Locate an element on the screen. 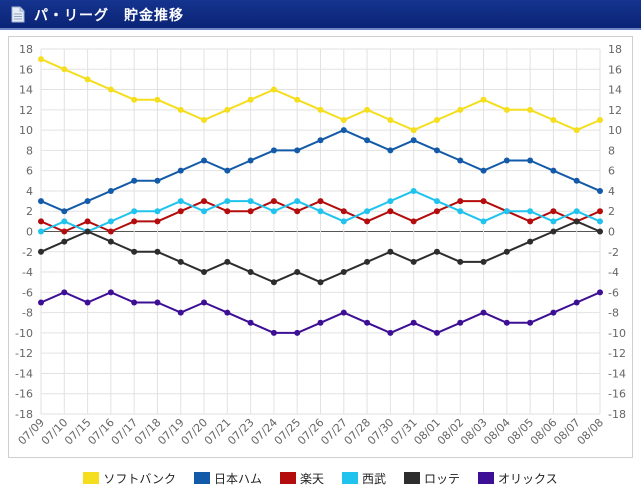 Image resolution: width=641 pixels, height=499 pixels. chart-legend: ソフトバンク 日本ハム 楽天 西武 ロッテ オリックス is located at coordinates (320, 480).